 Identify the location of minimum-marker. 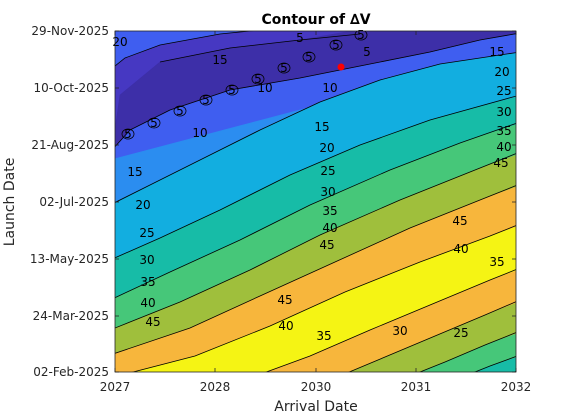
(341, 67).